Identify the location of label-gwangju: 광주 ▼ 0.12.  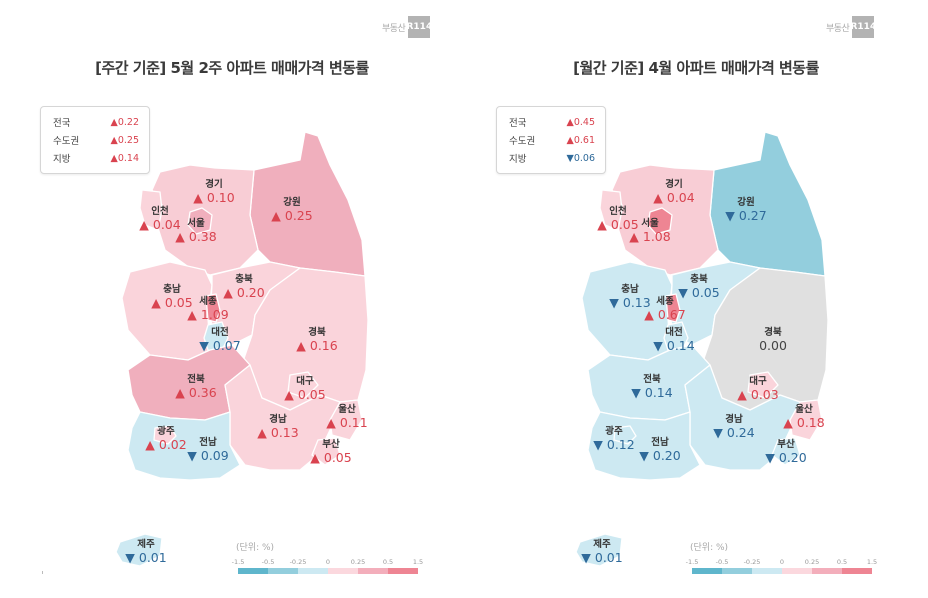
(613, 439).